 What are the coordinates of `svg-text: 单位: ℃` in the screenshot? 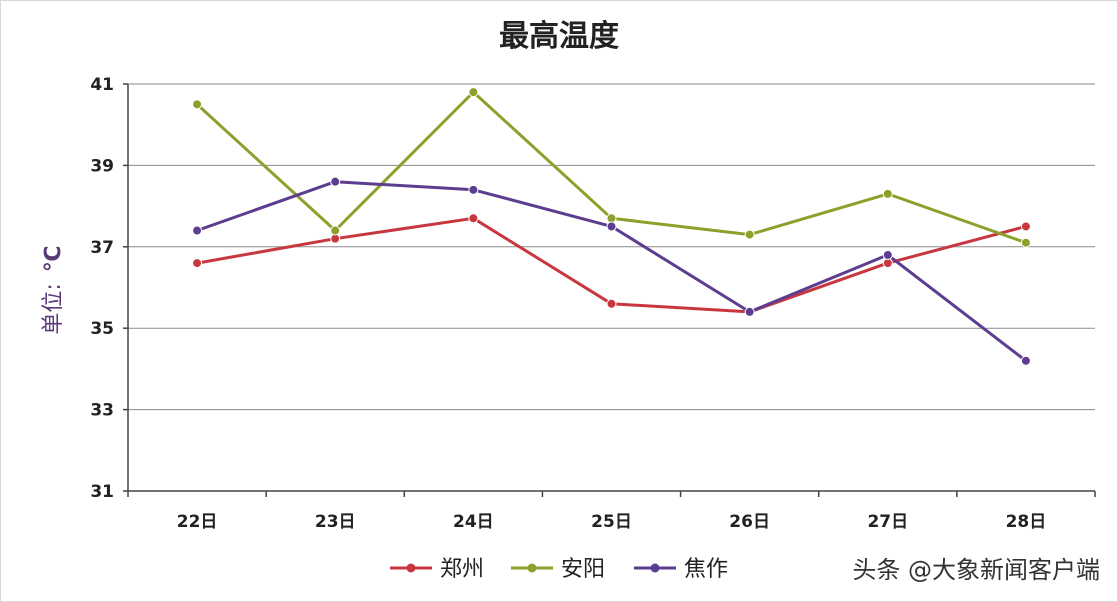 It's located at (53, 289).